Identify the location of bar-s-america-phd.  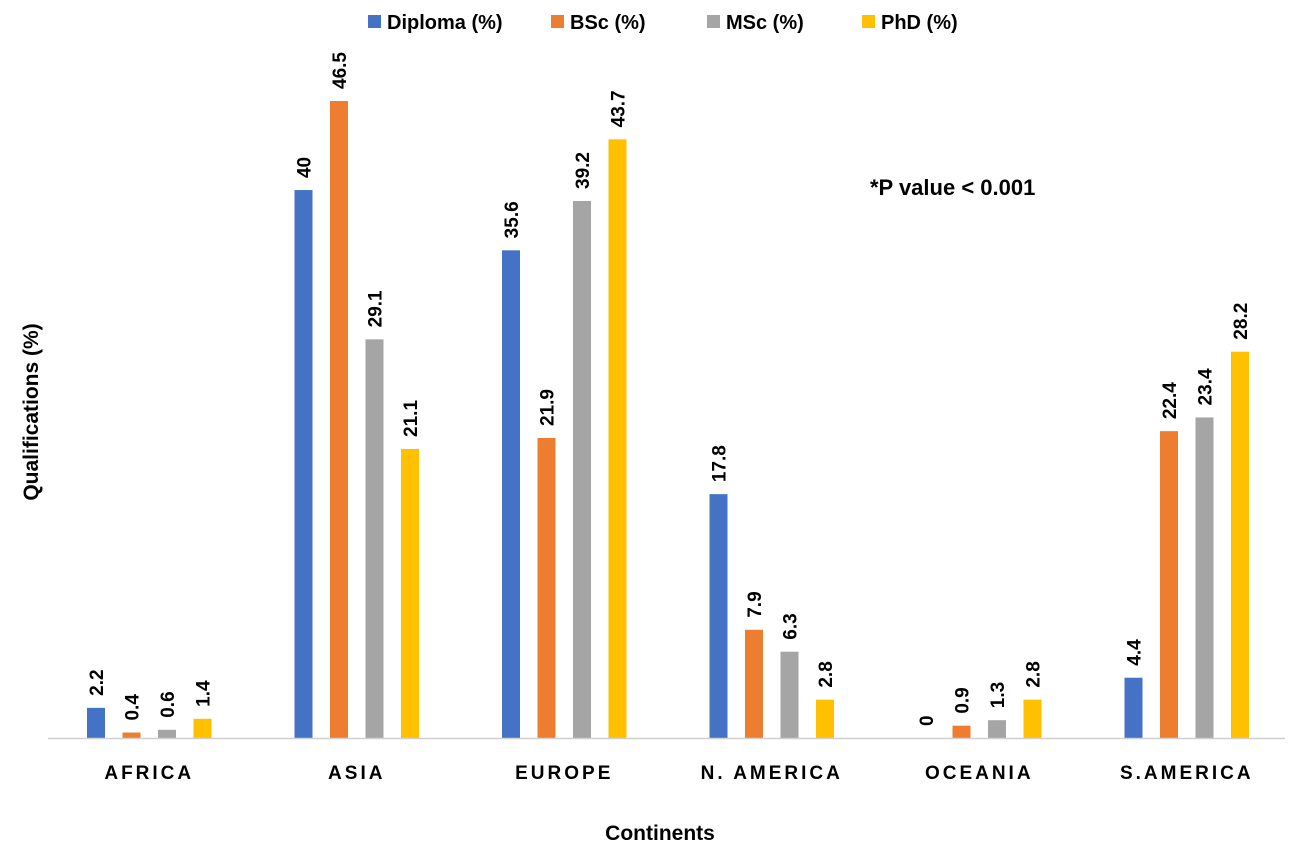
(1240, 544).